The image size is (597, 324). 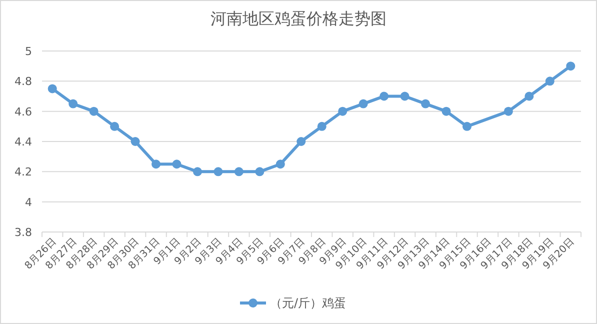 What do you see at coordinates (23, 232) in the screenshot?
I see `y-tick-label: 3.8` at bounding box center [23, 232].